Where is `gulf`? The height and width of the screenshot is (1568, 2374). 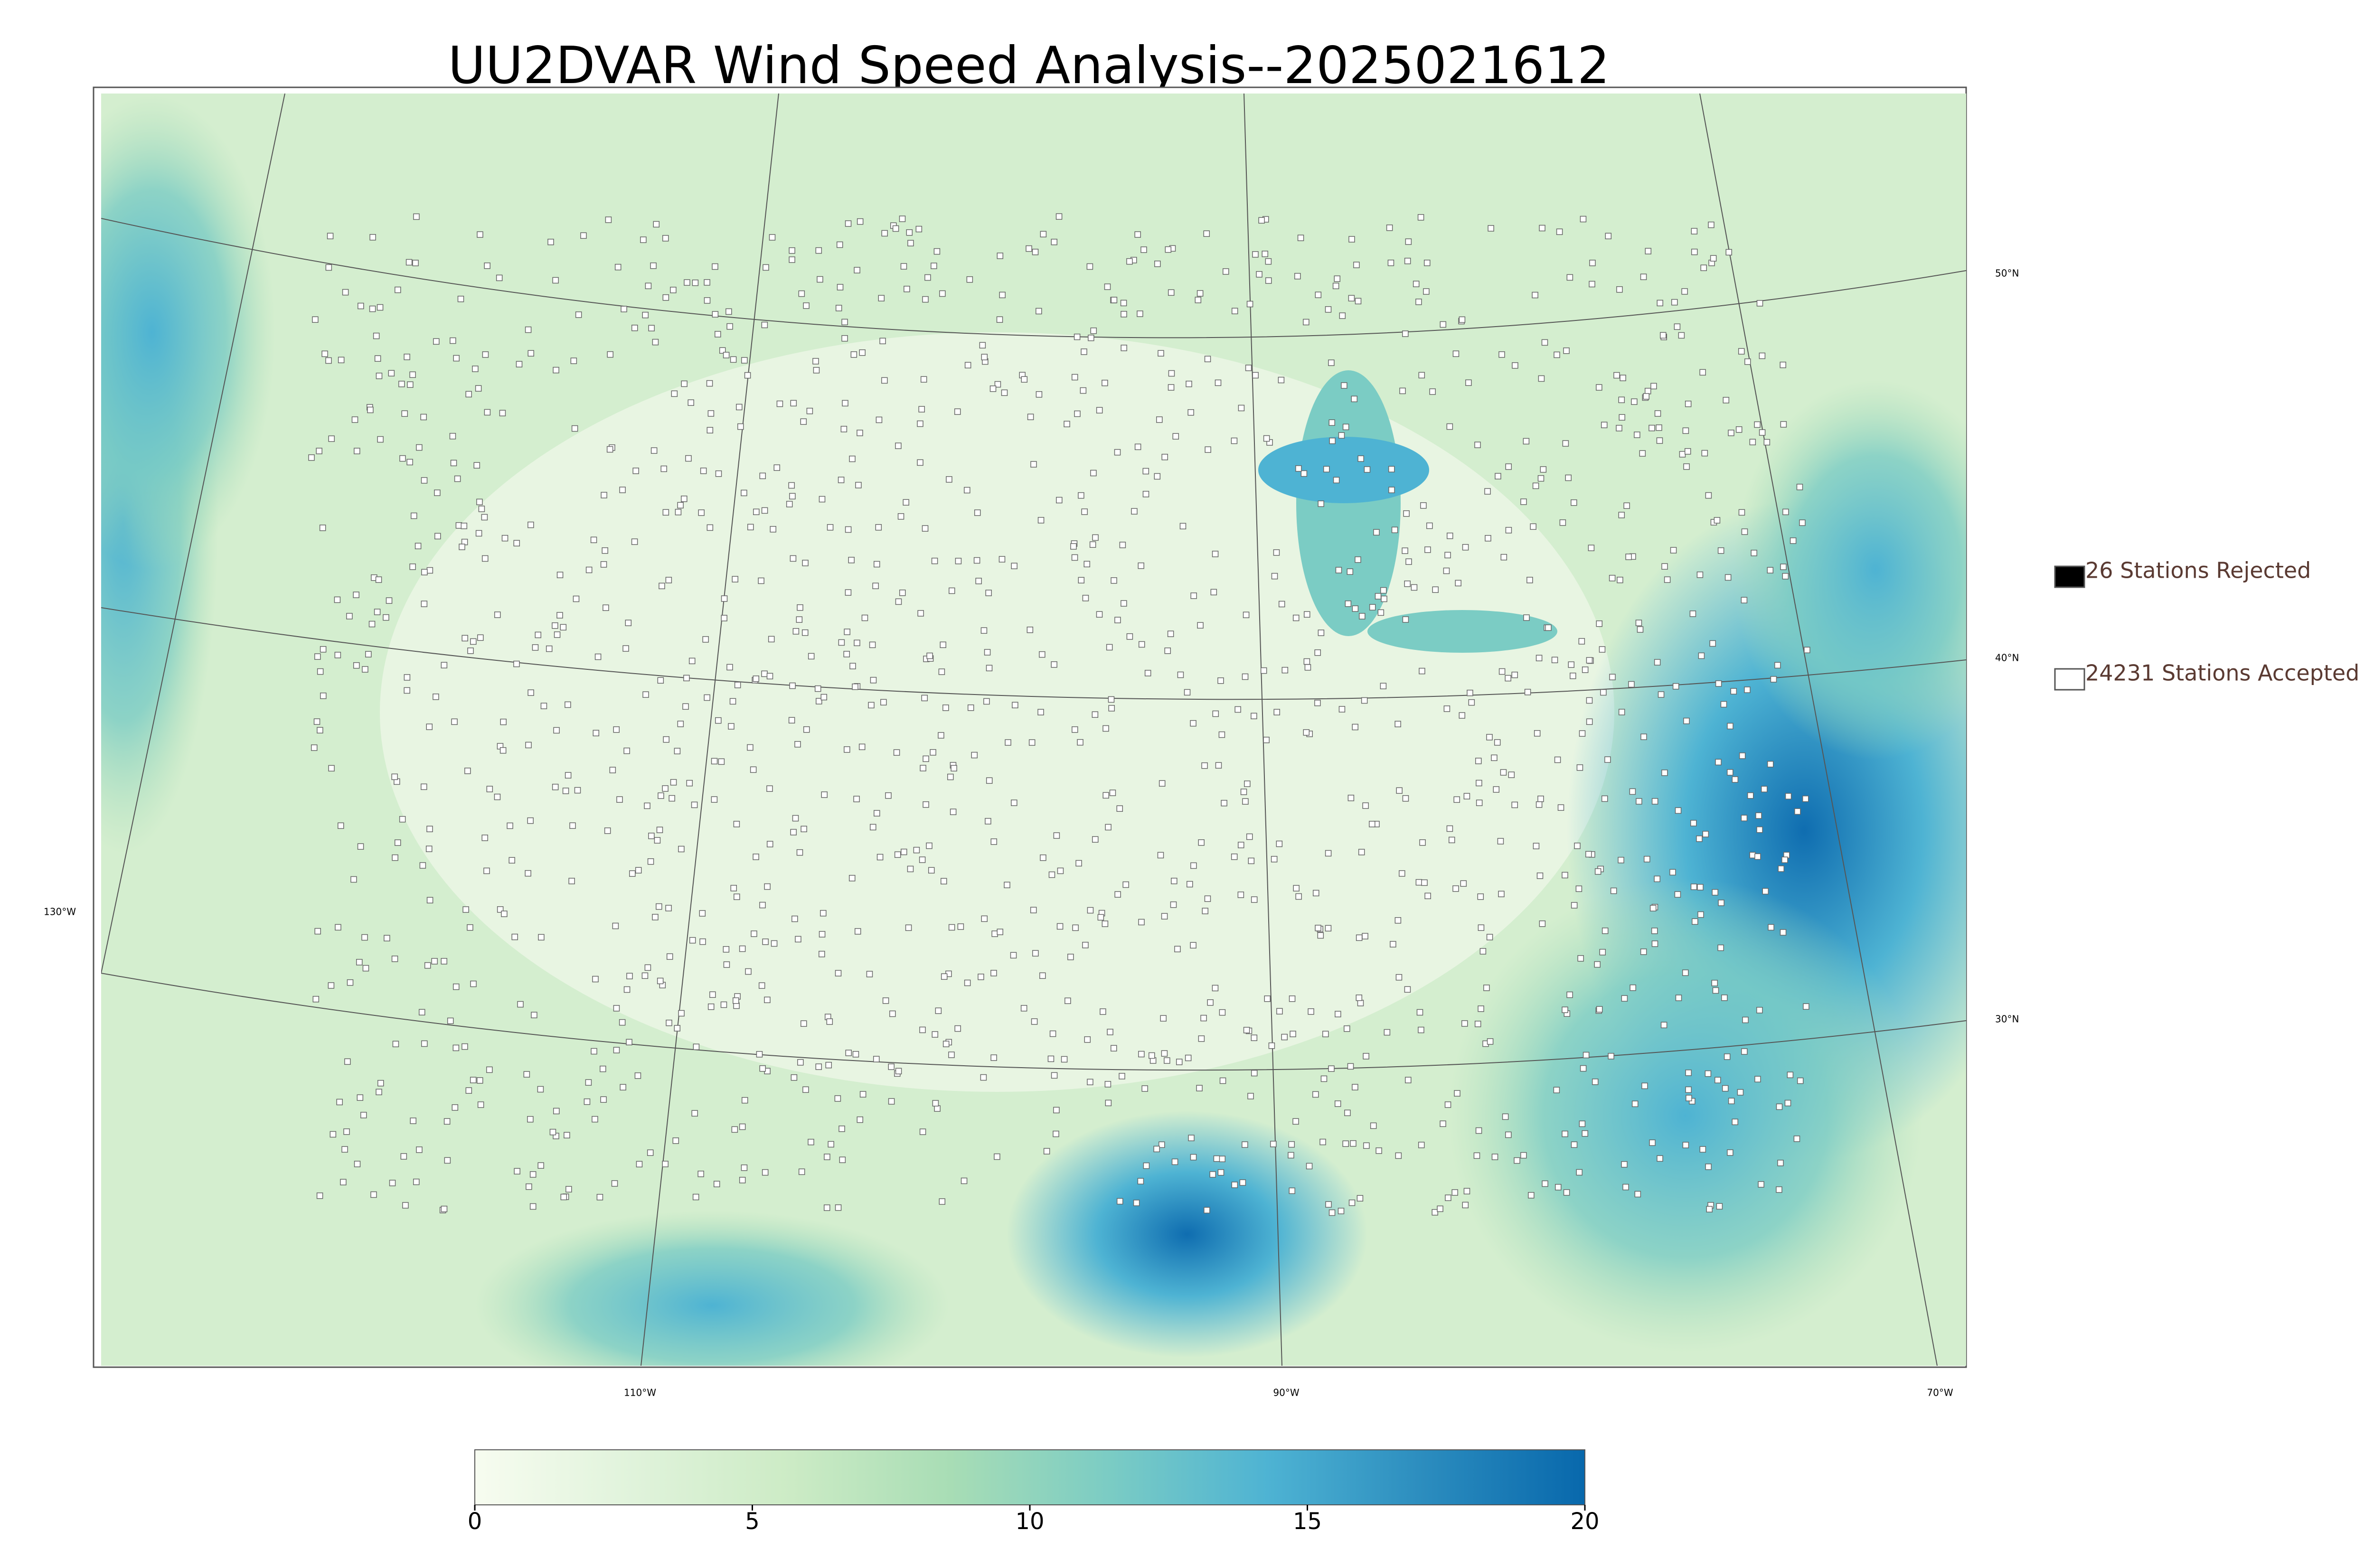
gulf is located at coordinates (1187, 1234).